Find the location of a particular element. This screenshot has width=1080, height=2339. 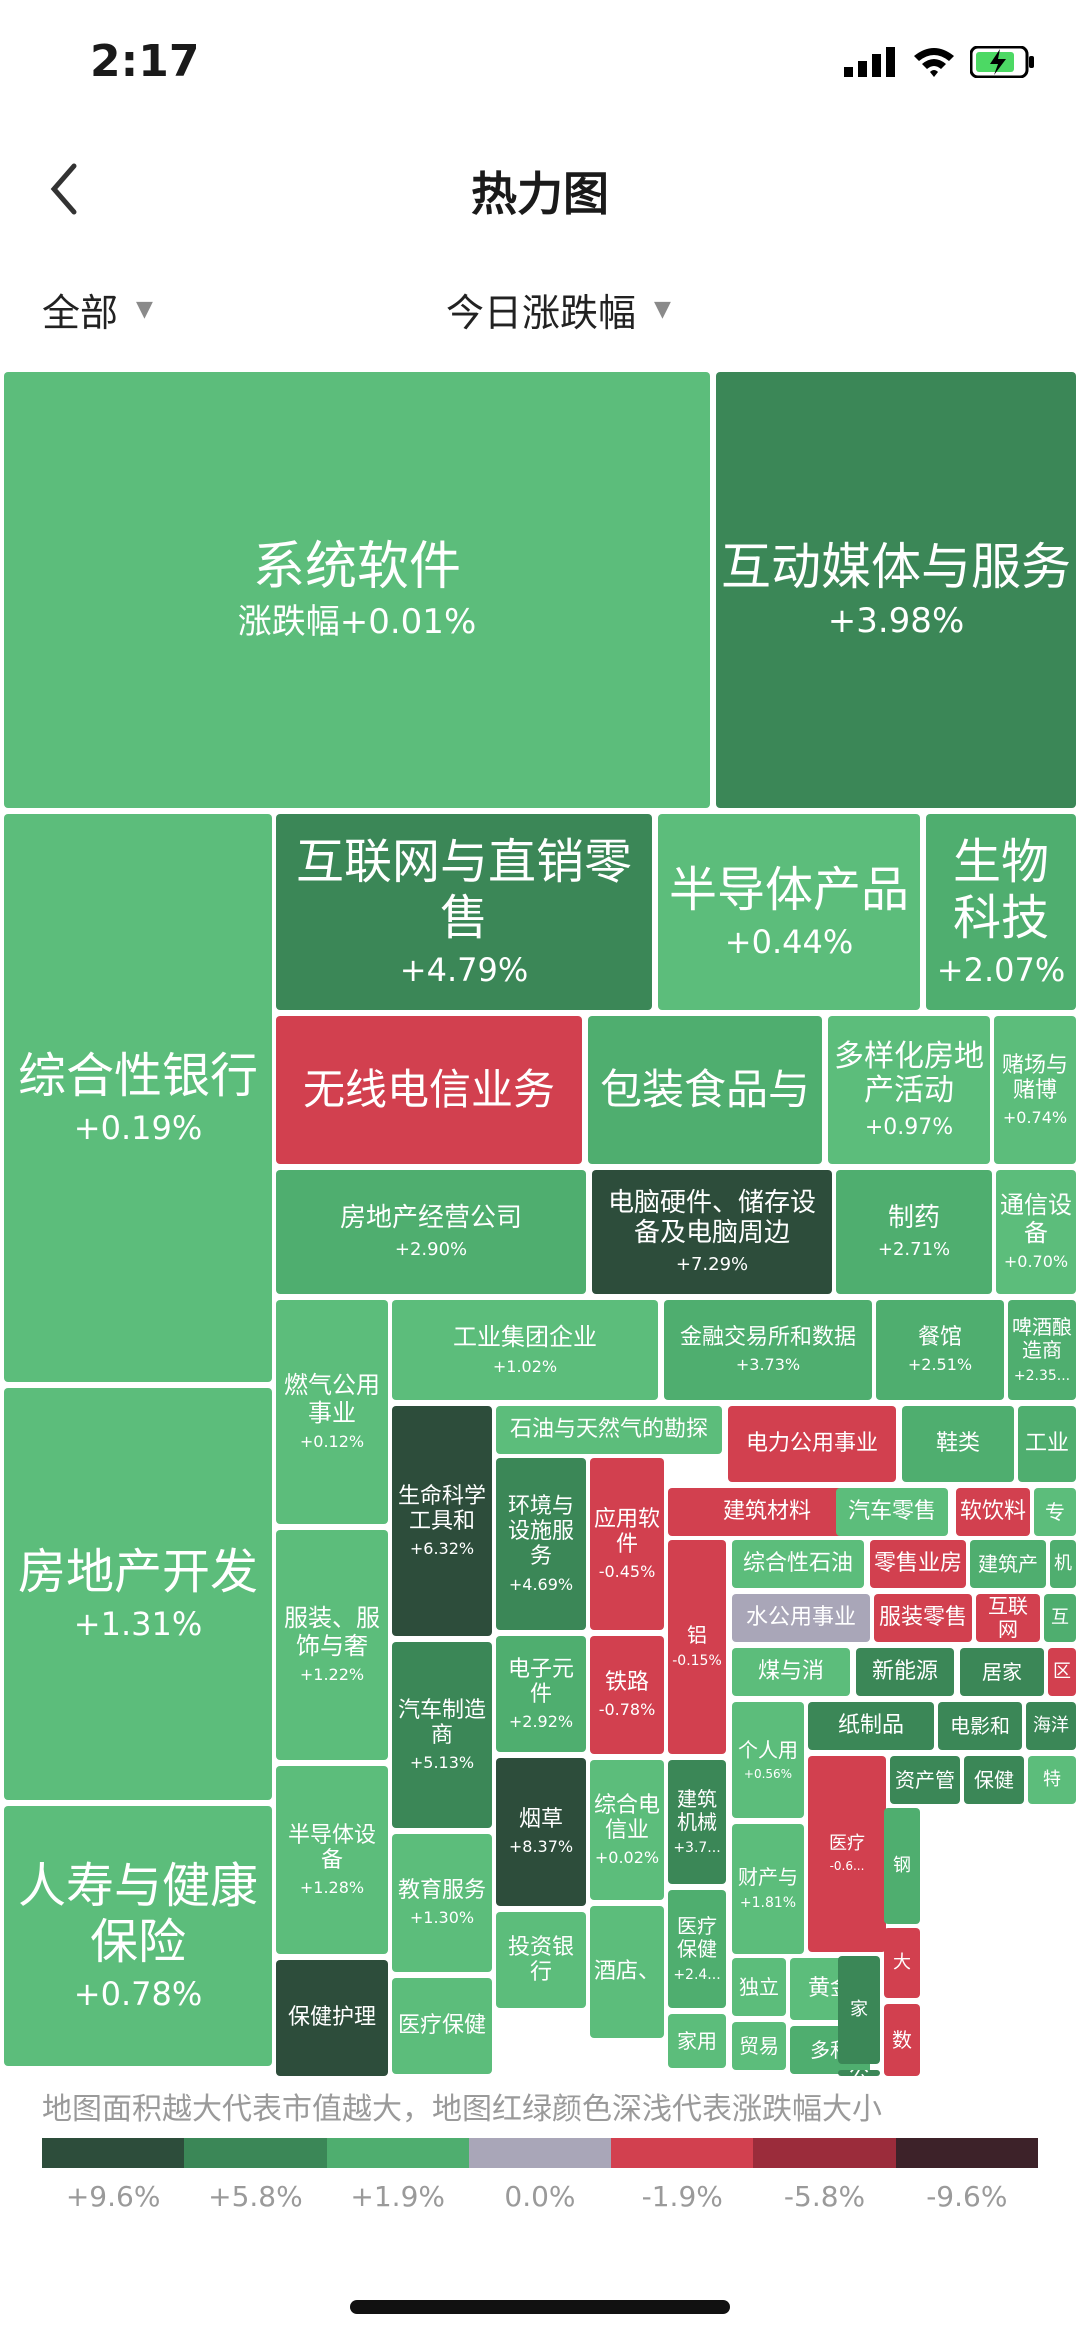

heatmap-tile: 个人用 +0.56% is located at coordinates (768, 1760).